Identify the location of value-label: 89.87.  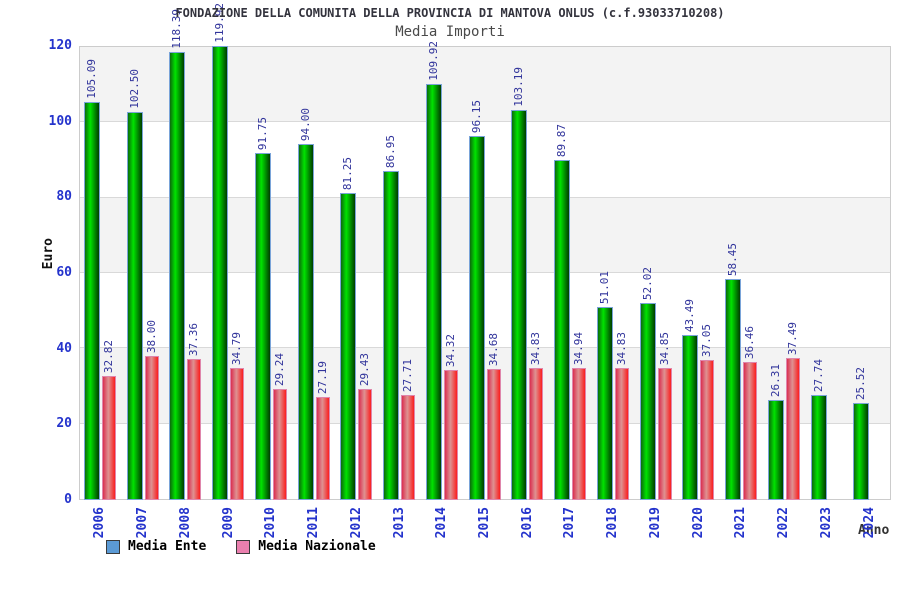
(561, 140).